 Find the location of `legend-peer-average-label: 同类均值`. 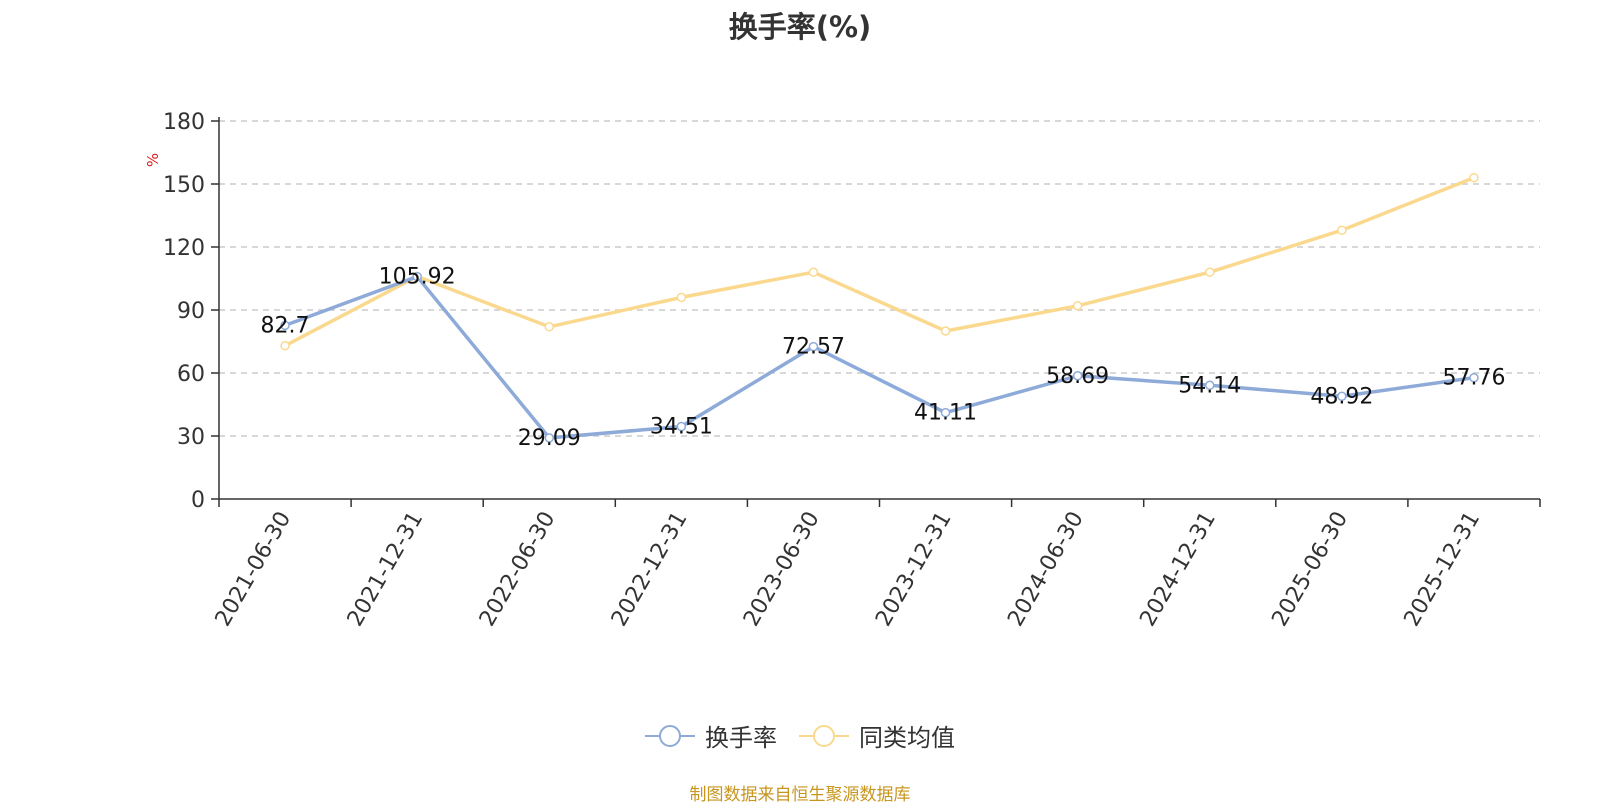

legend-peer-average-label: 同类均值 is located at coordinates (907, 738).